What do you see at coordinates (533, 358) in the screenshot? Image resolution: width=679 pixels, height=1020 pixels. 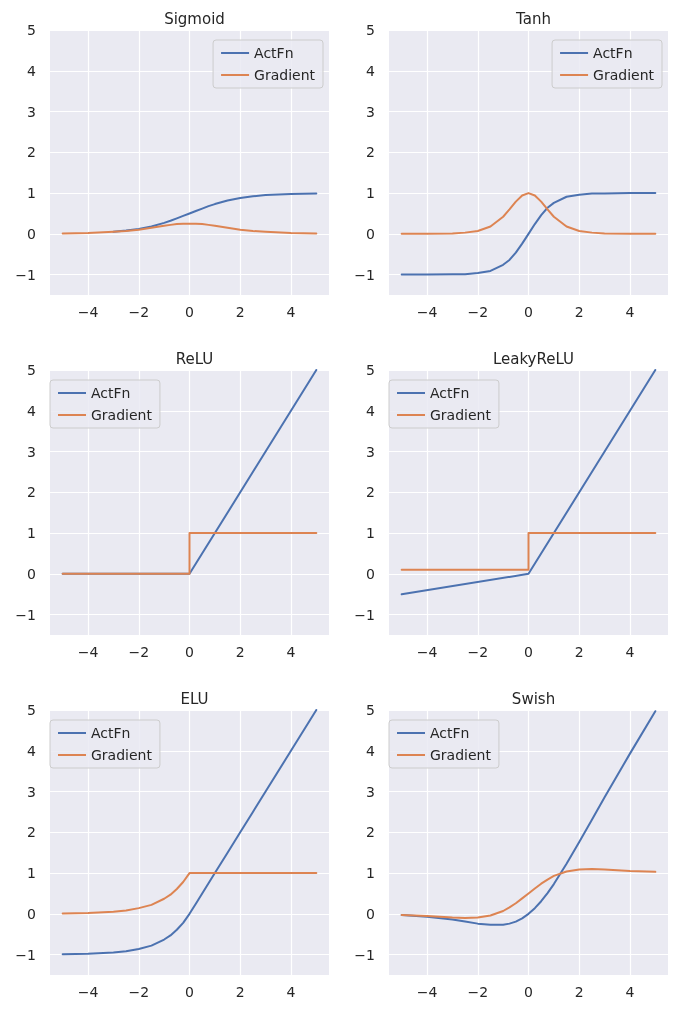 I see `chart-title: LeakyReLU` at bounding box center [533, 358].